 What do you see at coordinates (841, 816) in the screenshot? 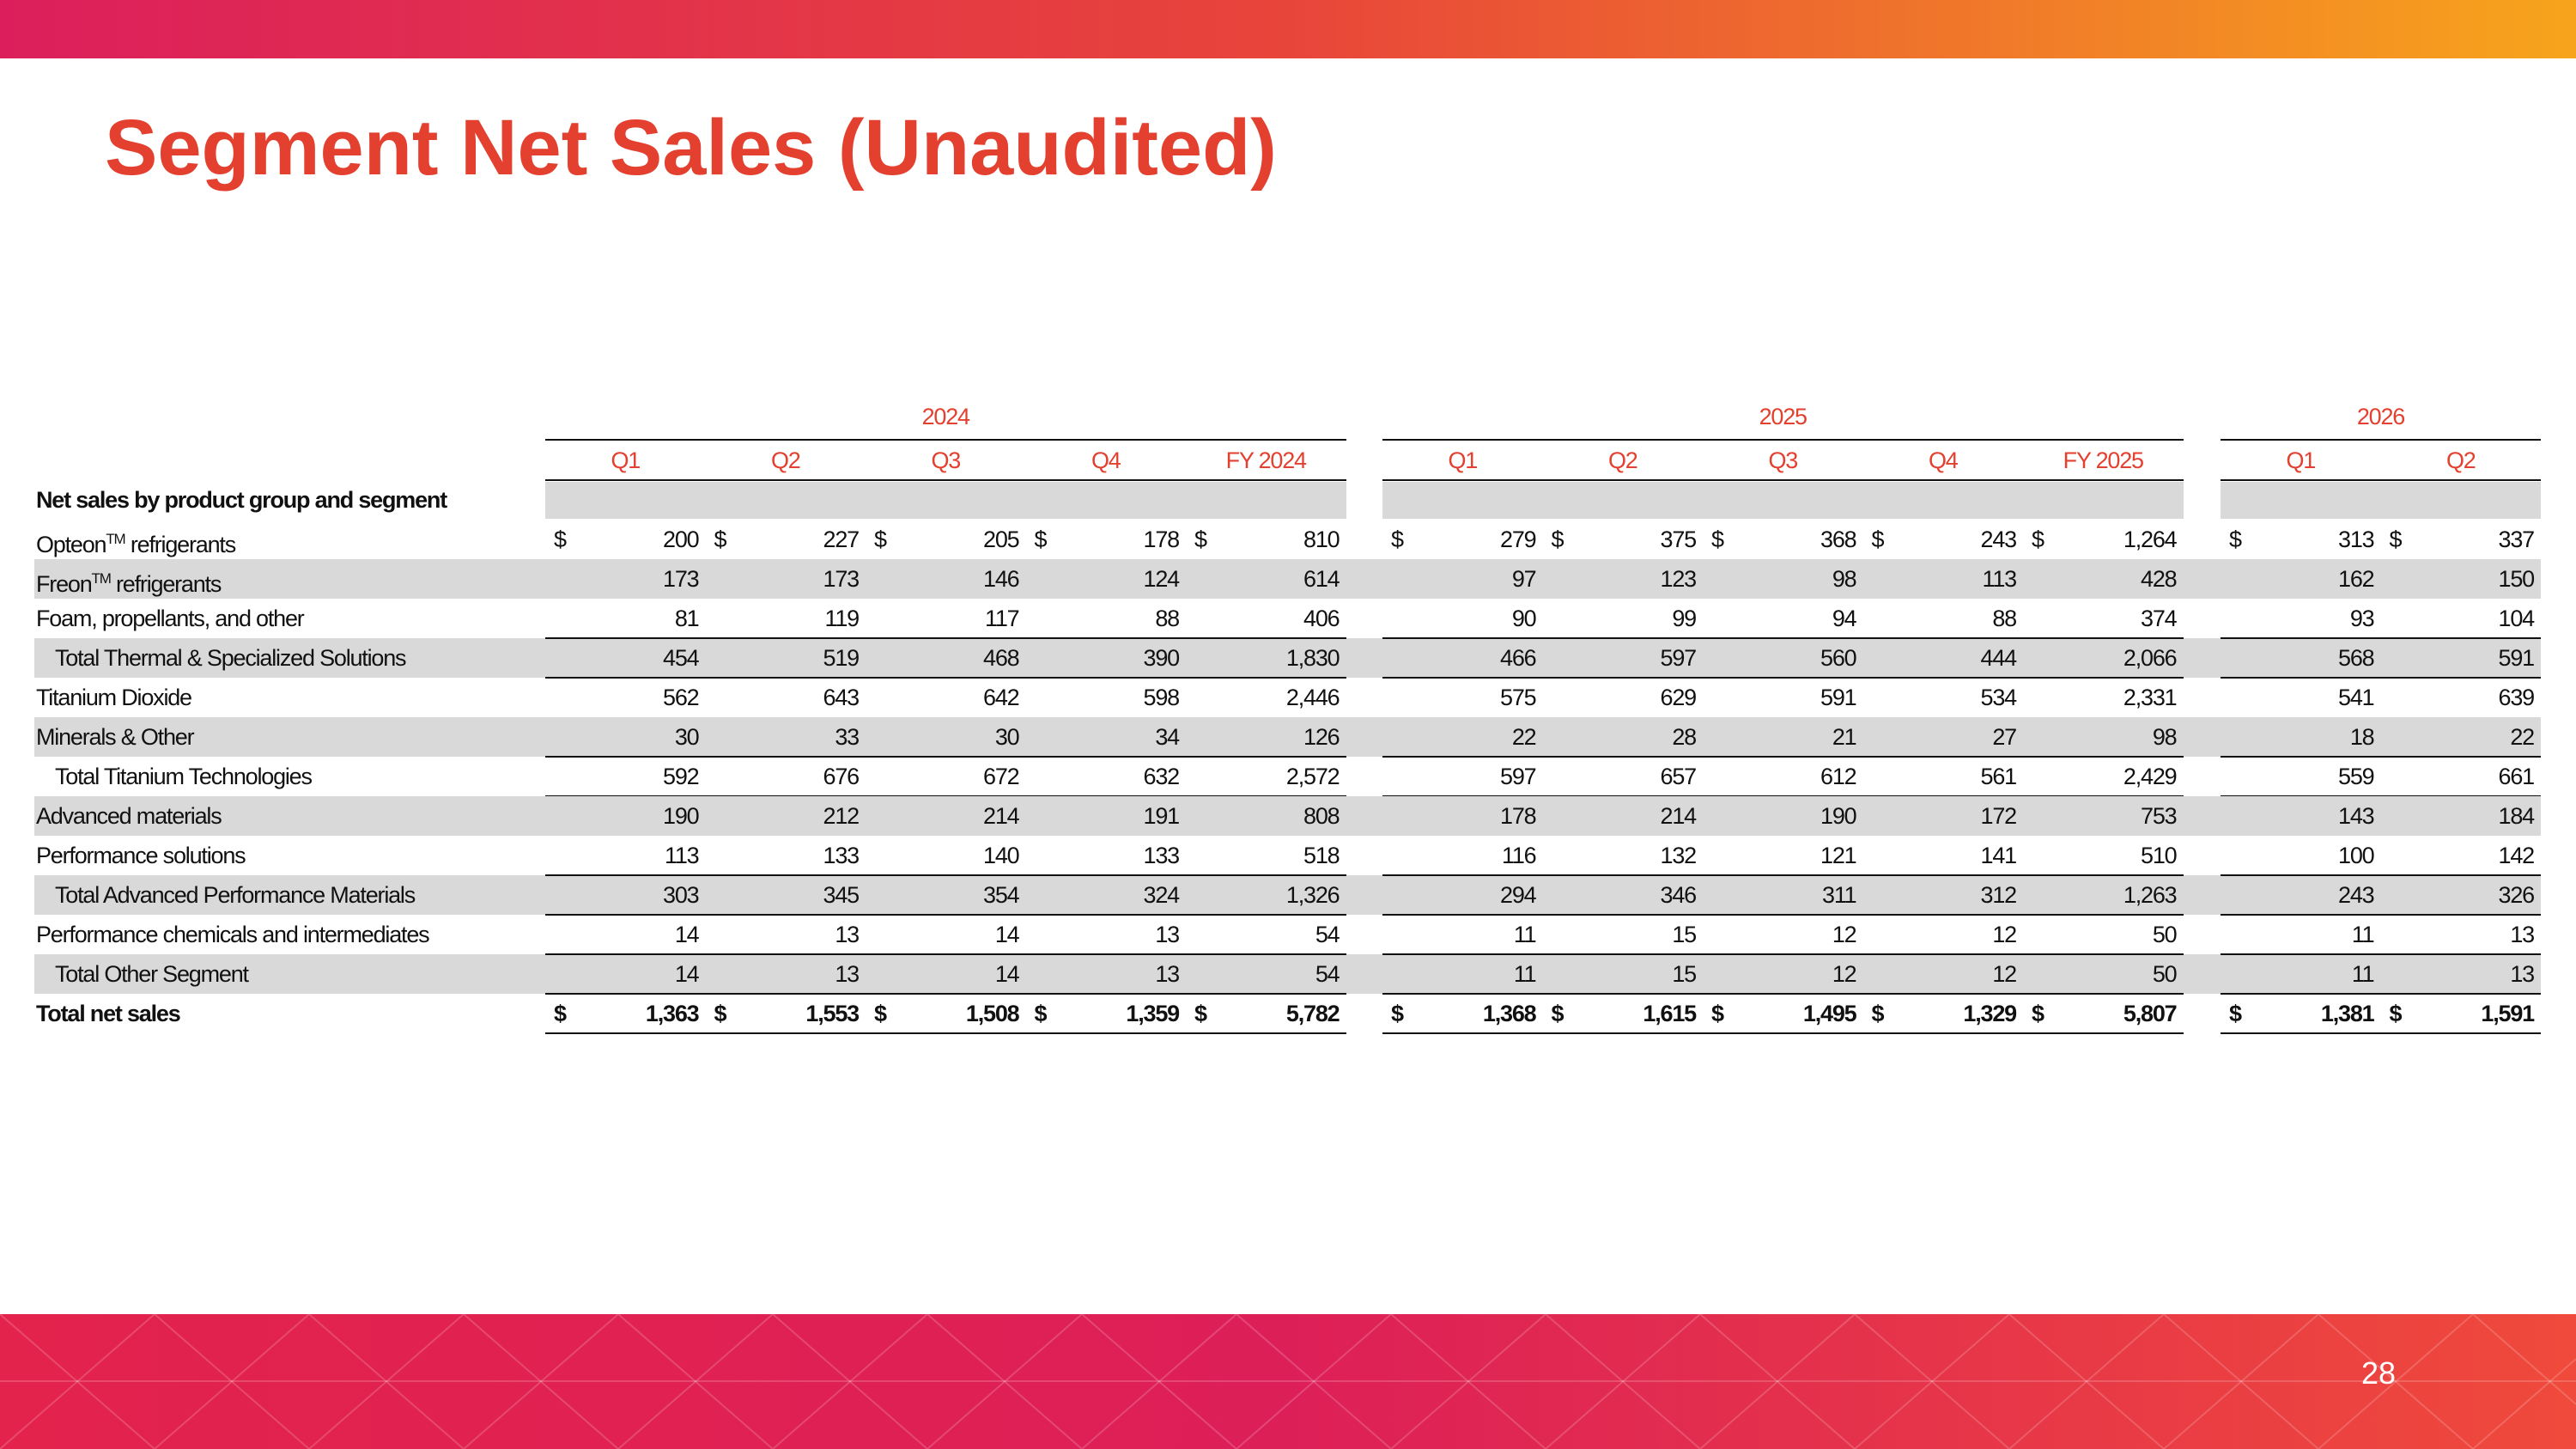
I see `value-cell: 212` at bounding box center [841, 816].